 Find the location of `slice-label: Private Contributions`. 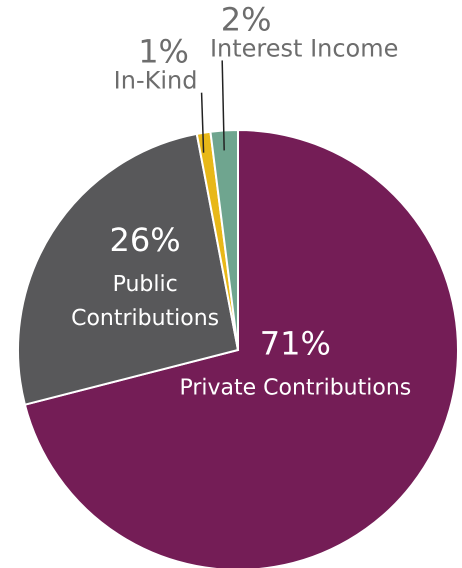

slice-label: Private Contributions is located at coordinates (295, 387).